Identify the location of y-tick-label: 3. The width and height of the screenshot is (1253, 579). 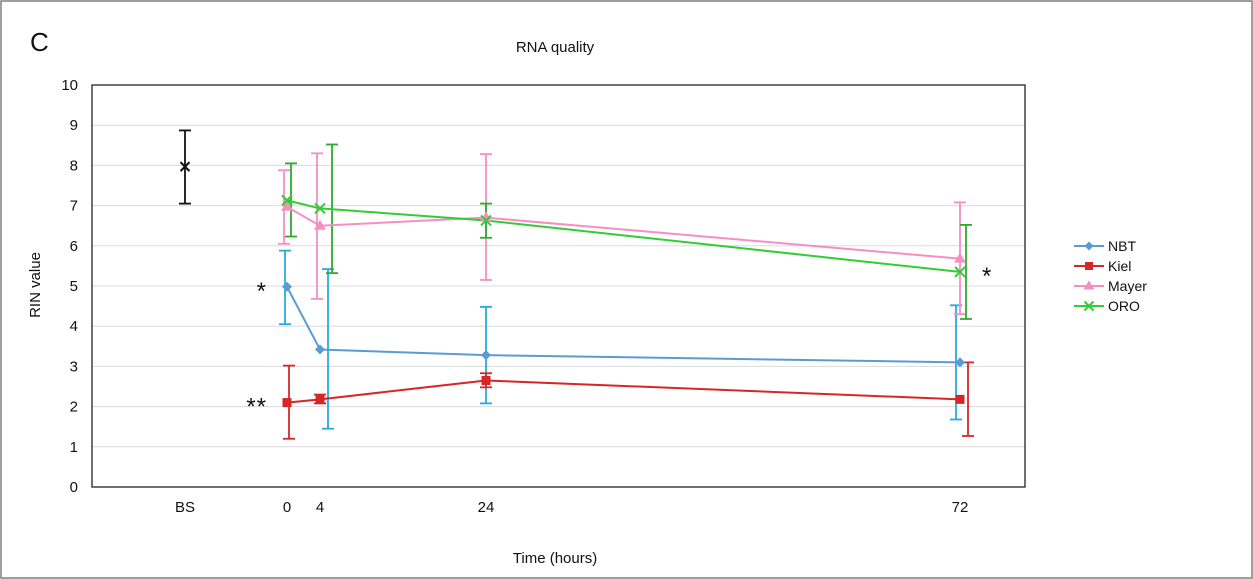
(74, 366).